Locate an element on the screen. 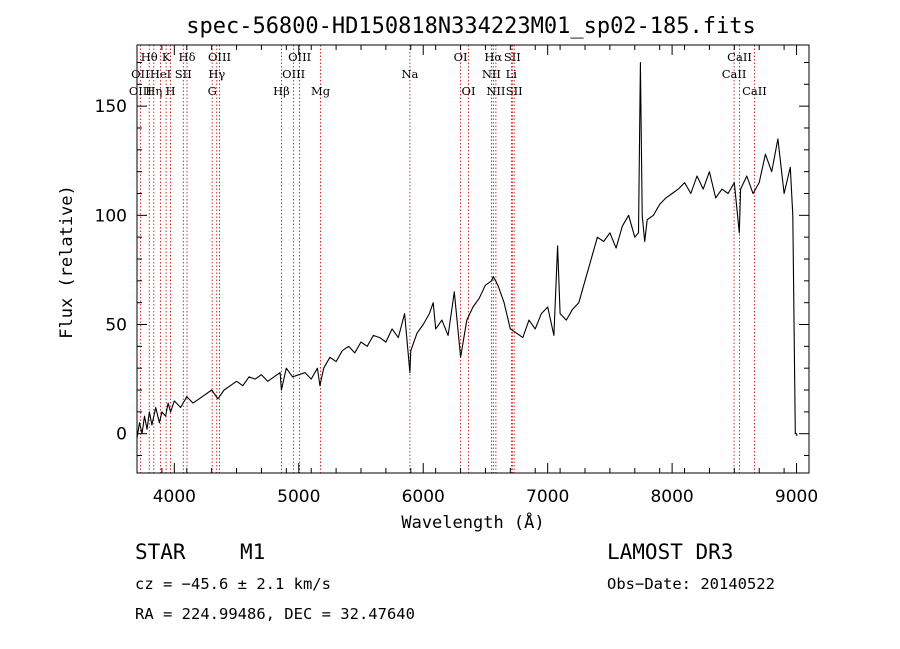 This screenshot has height=649, width=900. object-subclass: M1 is located at coordinates (253, 552).